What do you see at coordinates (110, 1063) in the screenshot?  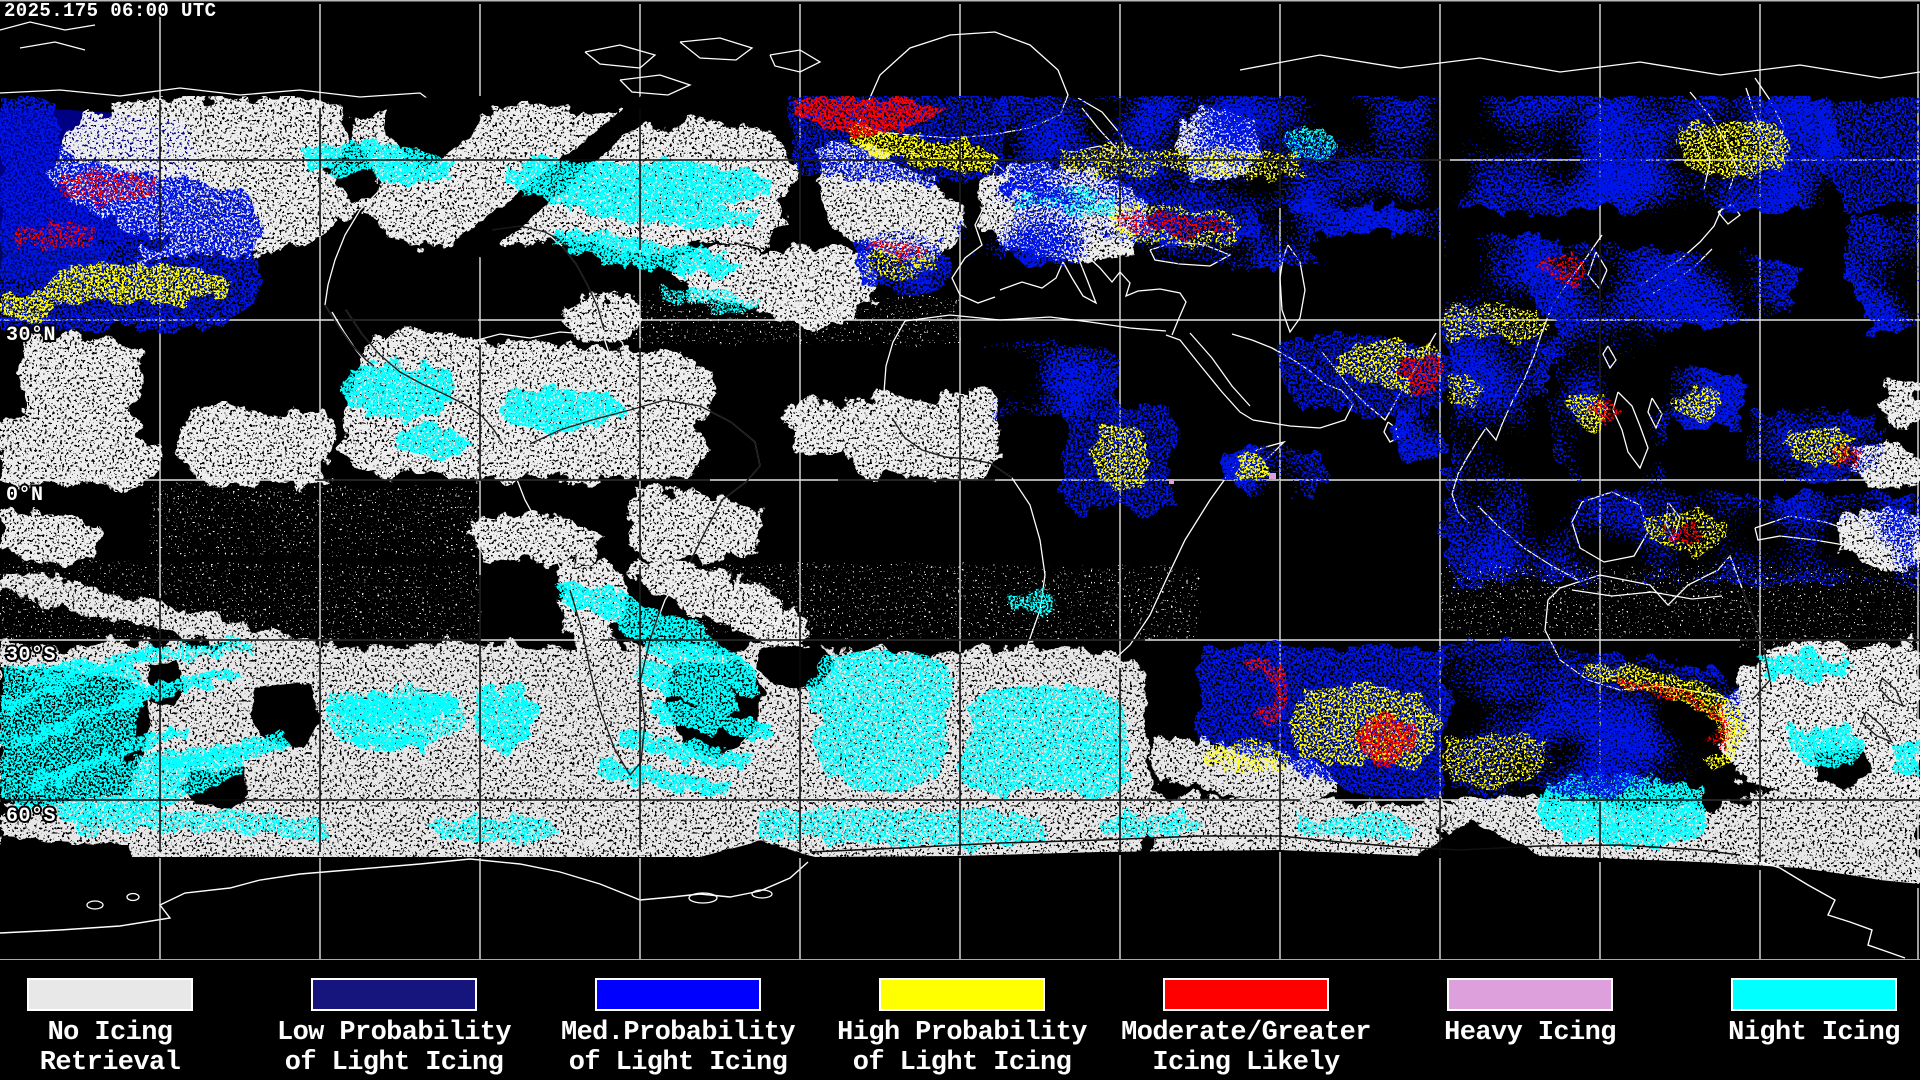 I see `svg-text: Retrieval` at bounding box center [110, 1063].